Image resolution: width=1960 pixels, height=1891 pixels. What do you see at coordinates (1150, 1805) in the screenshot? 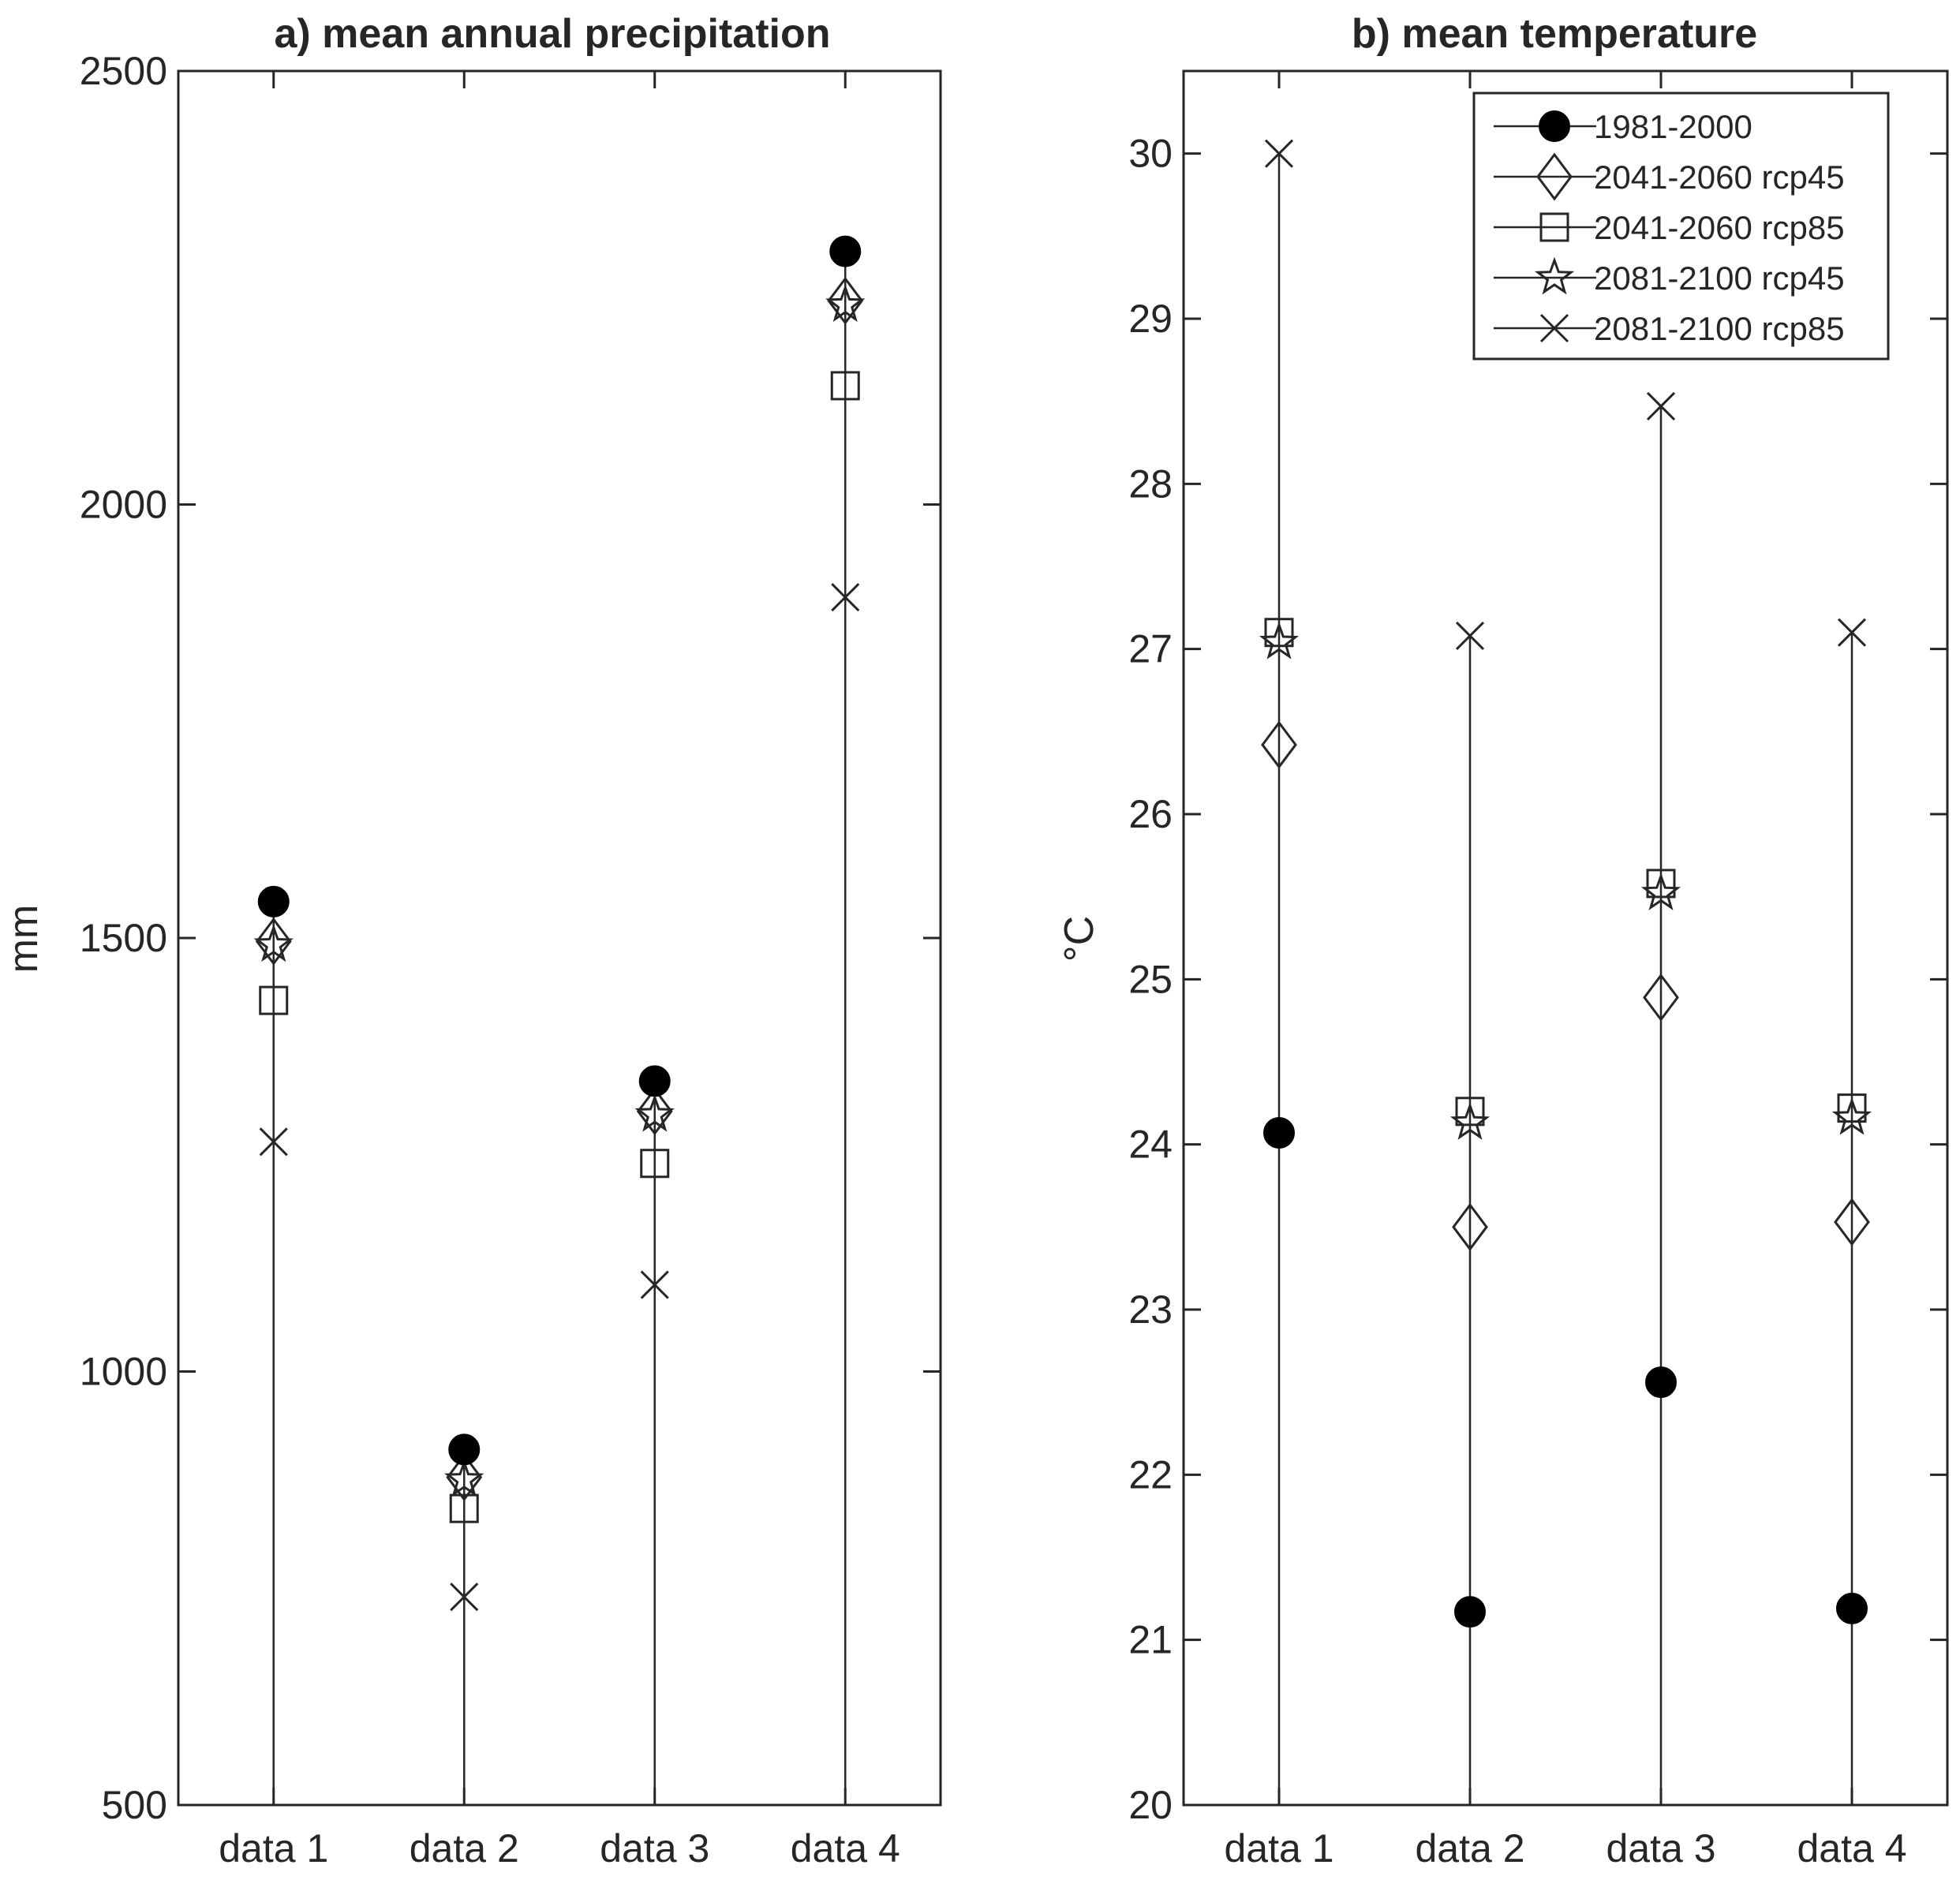
I see `panel-b-ytick-label: 20` at bounding box center [1150, 1805].